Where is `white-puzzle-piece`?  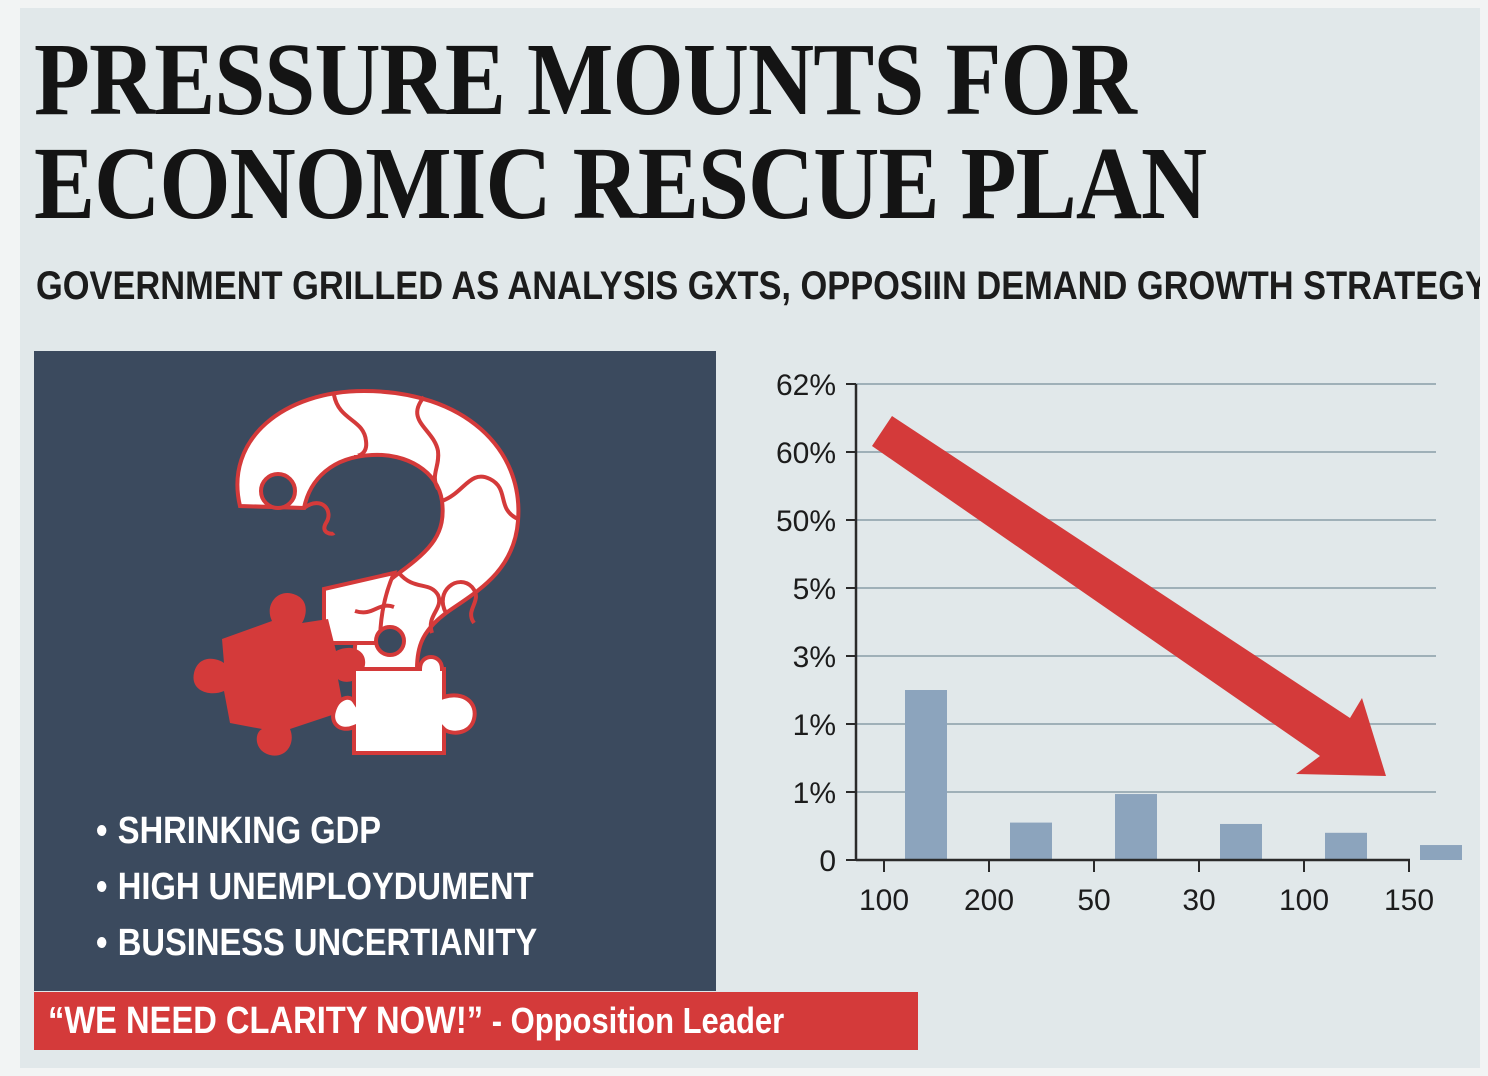 white-puzzle-piece is located at coordinates (404, 705).